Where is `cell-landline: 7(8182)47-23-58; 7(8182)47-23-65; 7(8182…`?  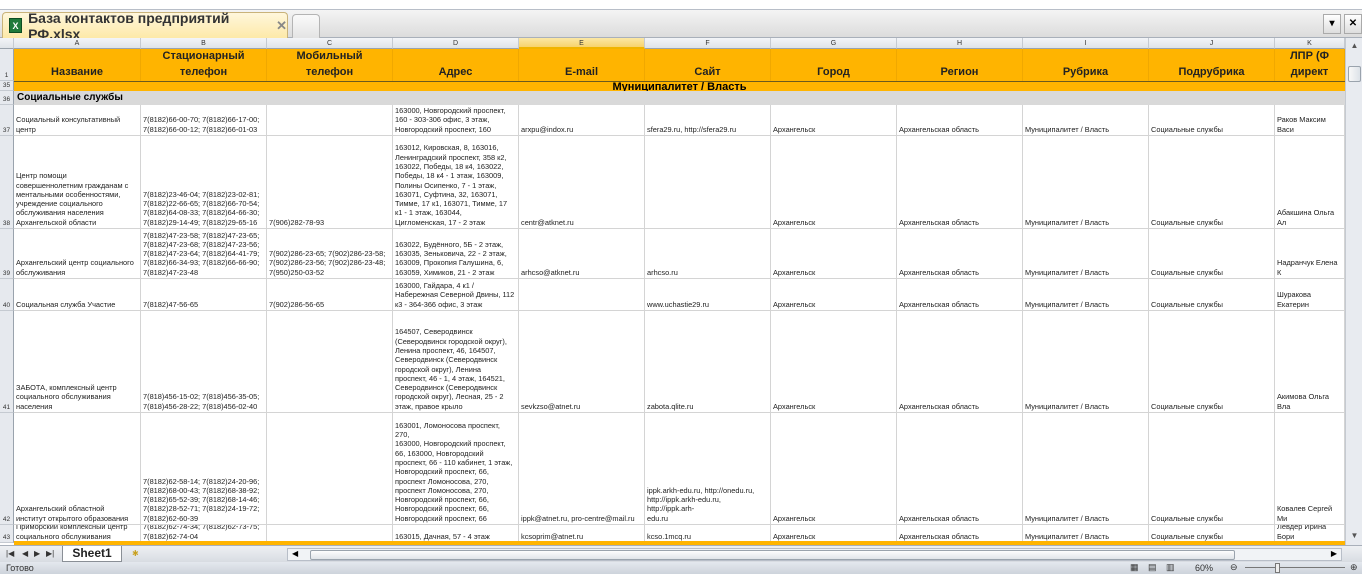
cell-landline: 7(8182)47-23-58; 7(8182)47-23-65; 7(8182… is located at coordinates (204, 254).